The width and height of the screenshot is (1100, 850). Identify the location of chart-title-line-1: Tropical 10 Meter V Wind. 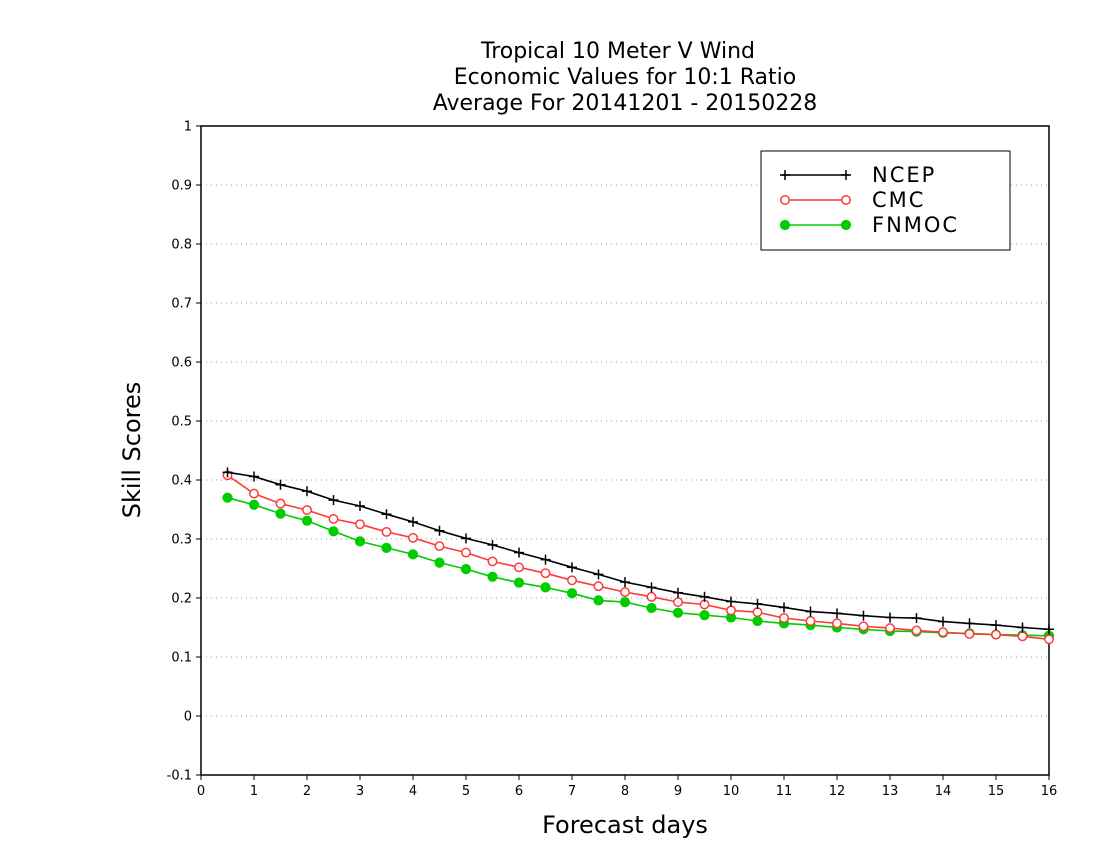
(617, 51).